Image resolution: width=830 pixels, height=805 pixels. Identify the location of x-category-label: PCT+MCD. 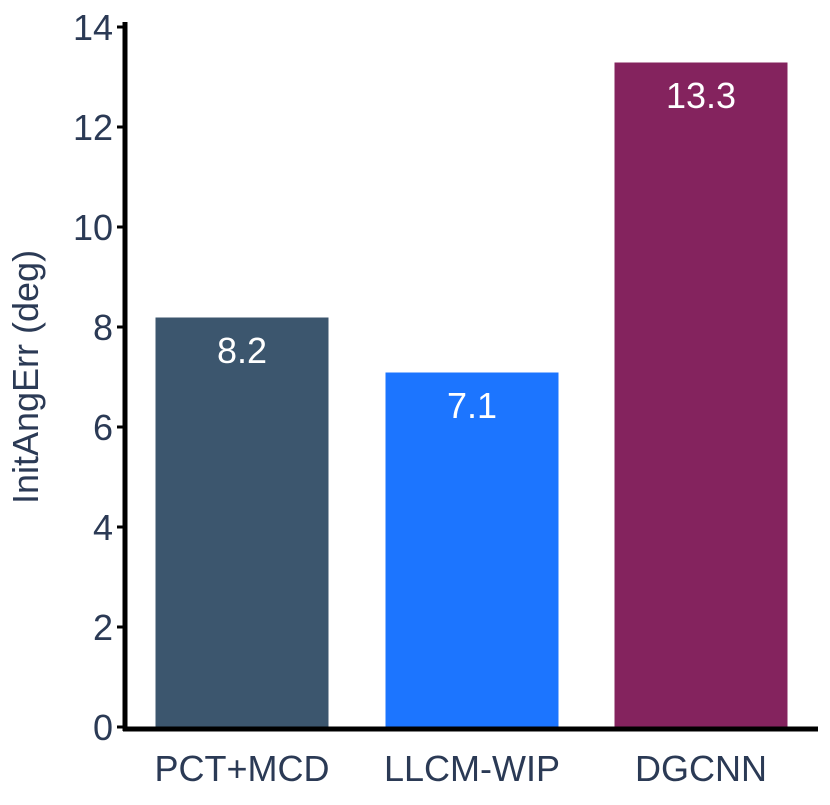
(241, 768).